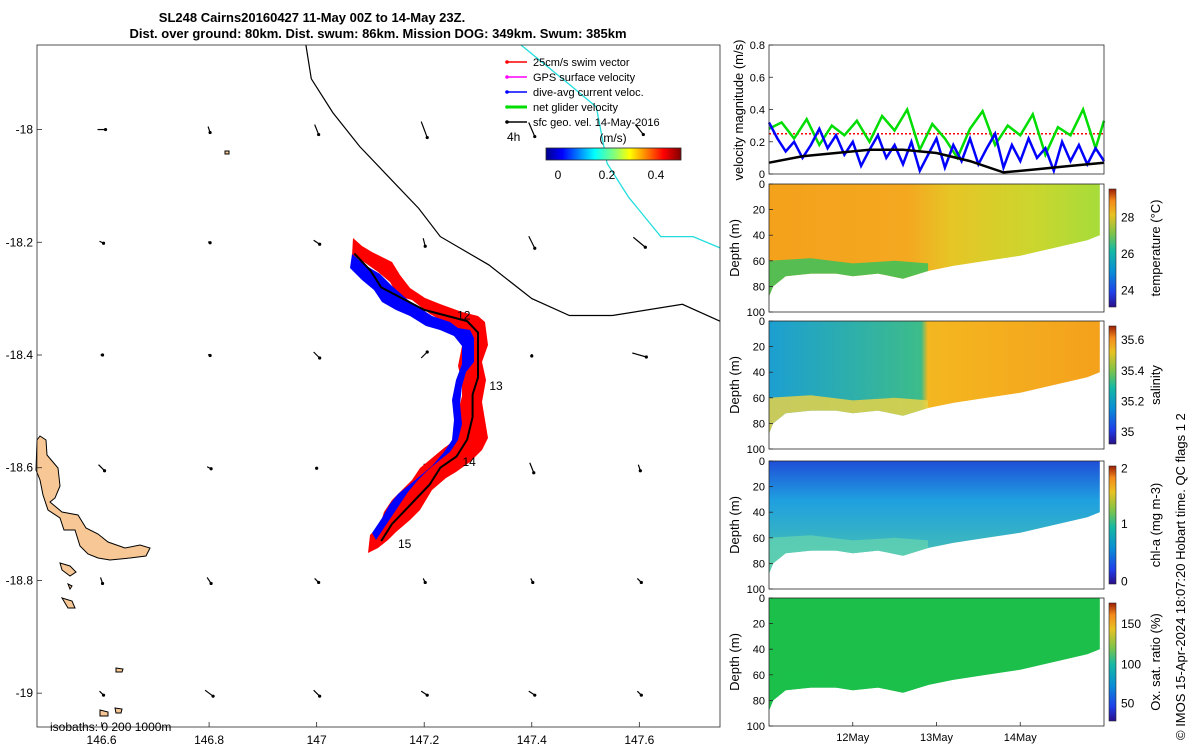 This screenshot has height=750, width=1200. Describe the element at coordinates (1155, 525) in the screenshot. I see `section-colorbar-label: chl-a (mg m-3)` at that location.